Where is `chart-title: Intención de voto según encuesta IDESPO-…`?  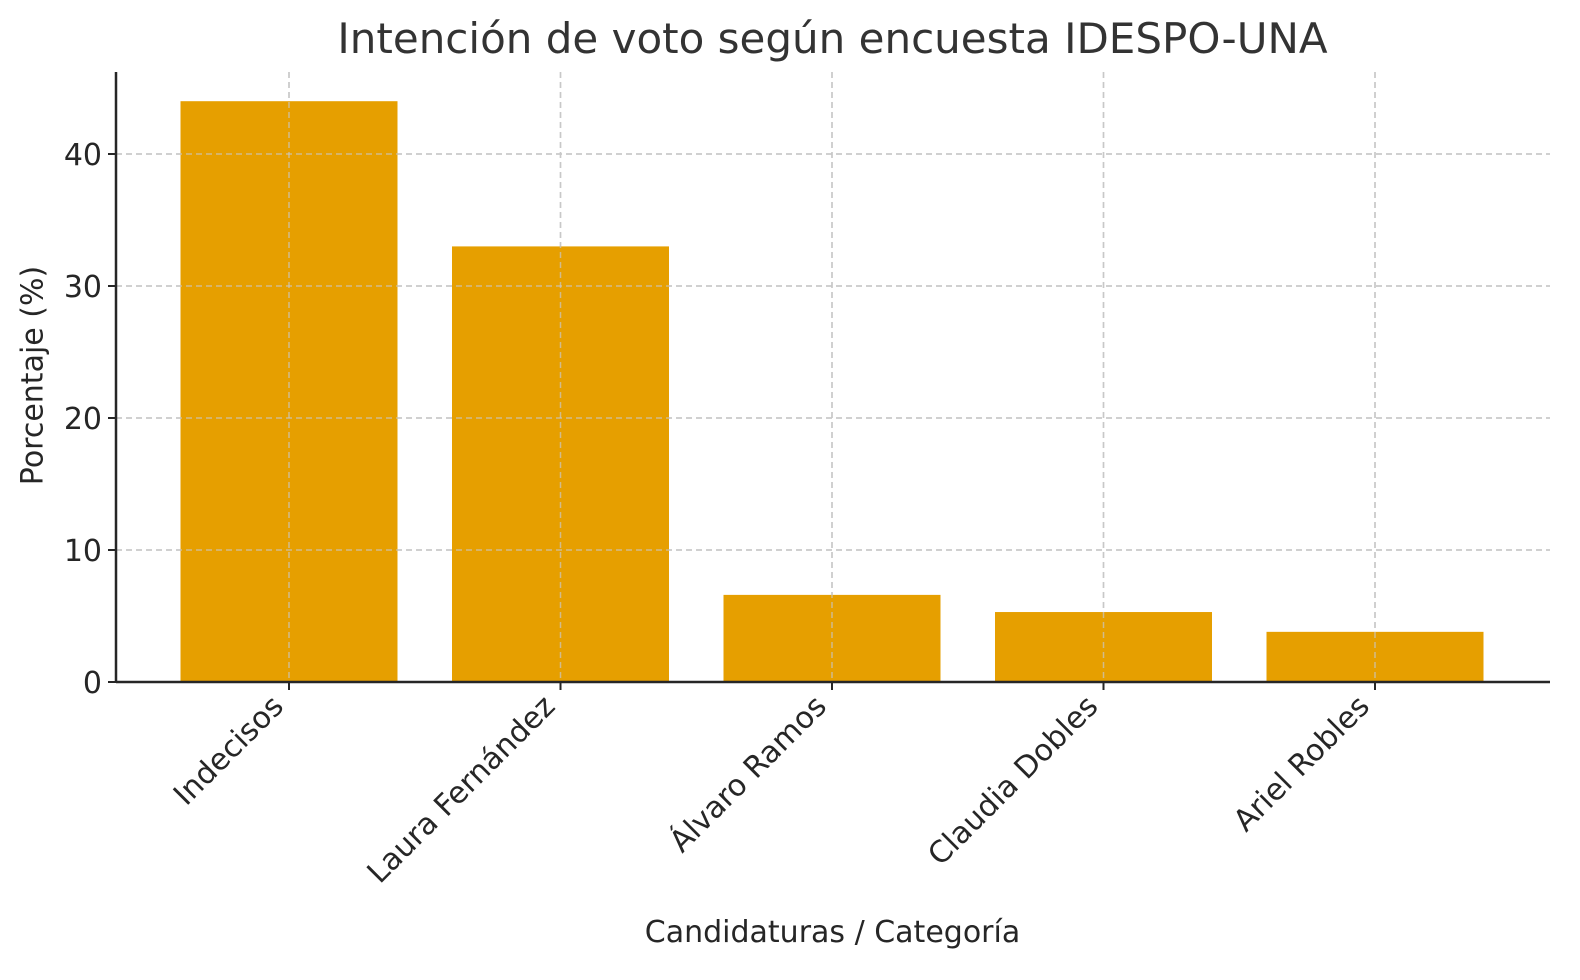 chart-title: Intención de voto según encuesta IDESPO-… is located at coordinates (832, 38).